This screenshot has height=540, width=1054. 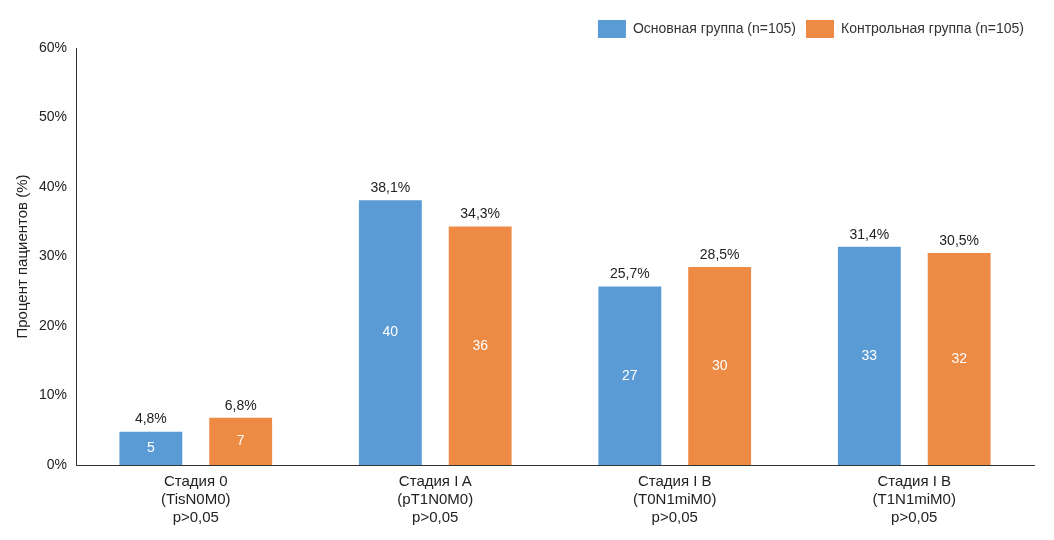 What do you see at coordinates (630, 273) in the screenshot?
I see `data-label: 25,7%` at bounding box center [630, 273].